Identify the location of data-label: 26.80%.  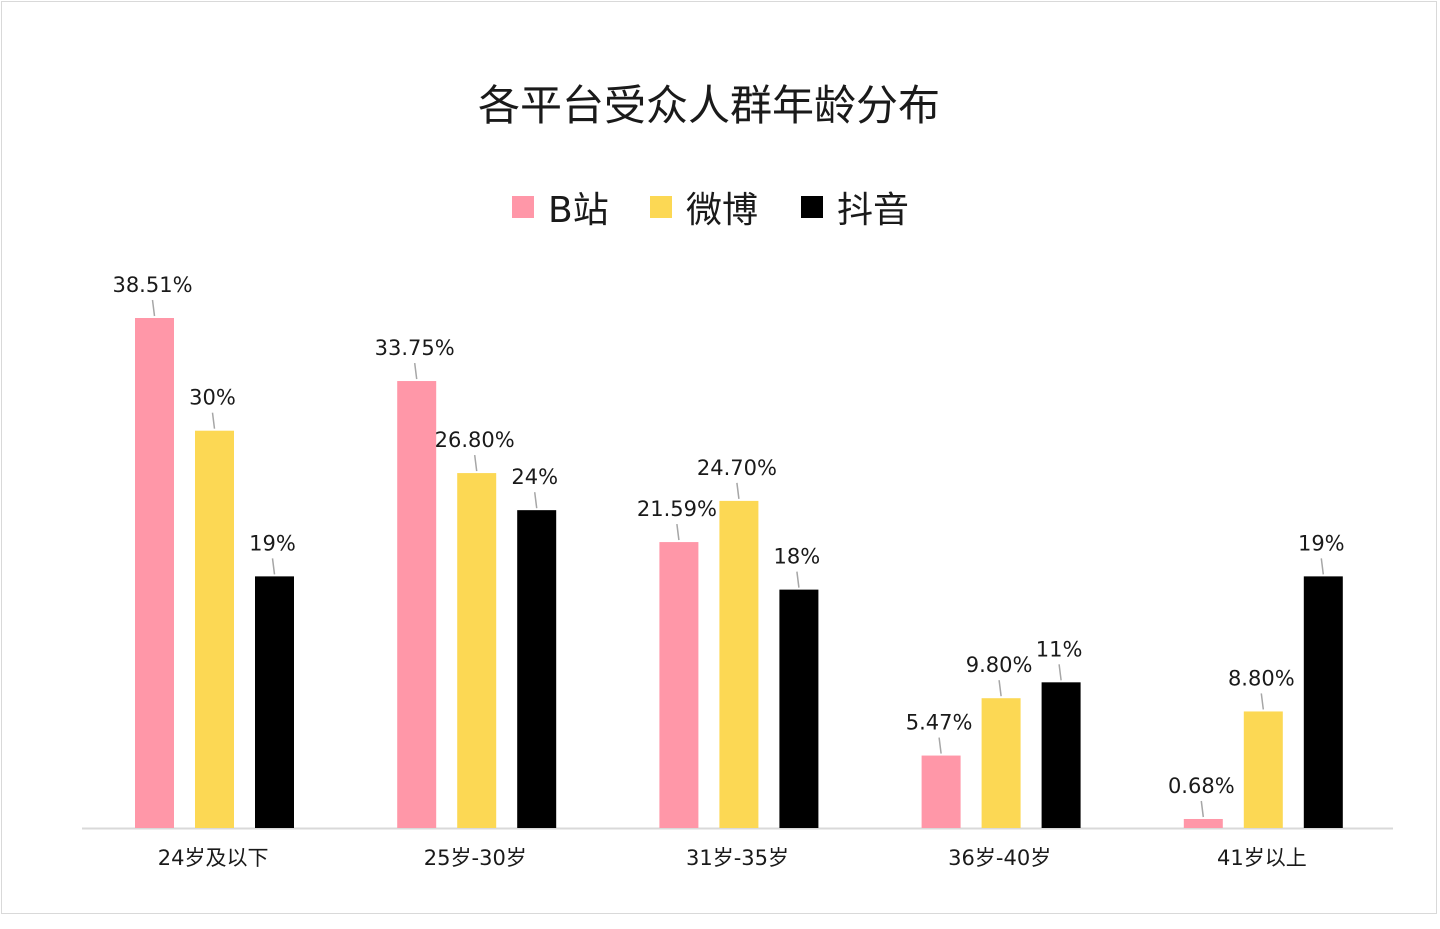
(475, 440).